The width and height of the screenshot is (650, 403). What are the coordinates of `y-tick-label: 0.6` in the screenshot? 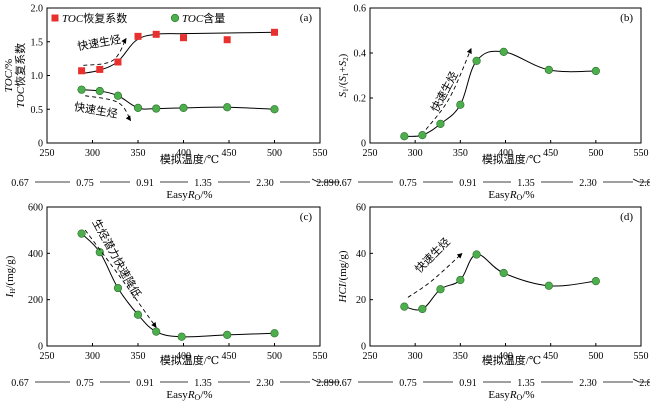 It's located at (360, 9).